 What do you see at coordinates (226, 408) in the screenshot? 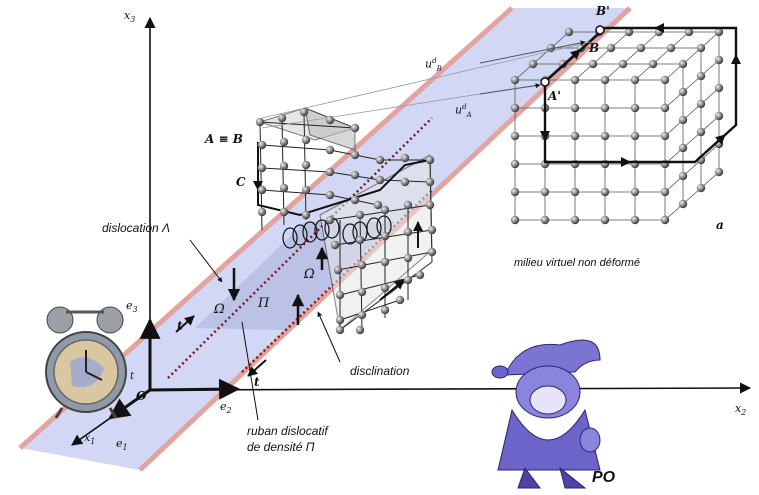
I see `e2-label: e2` at bounding box center [226, 408].